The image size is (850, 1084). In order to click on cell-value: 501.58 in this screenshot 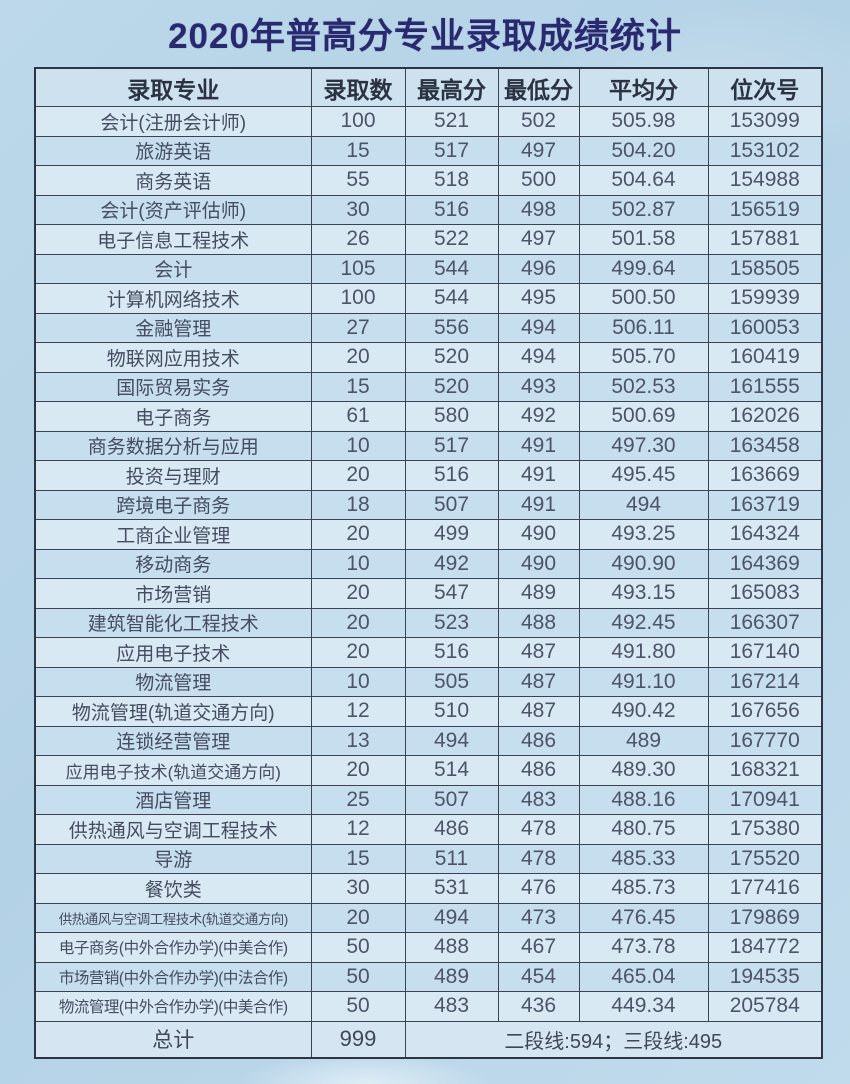, I will do `click(643, 239)`.